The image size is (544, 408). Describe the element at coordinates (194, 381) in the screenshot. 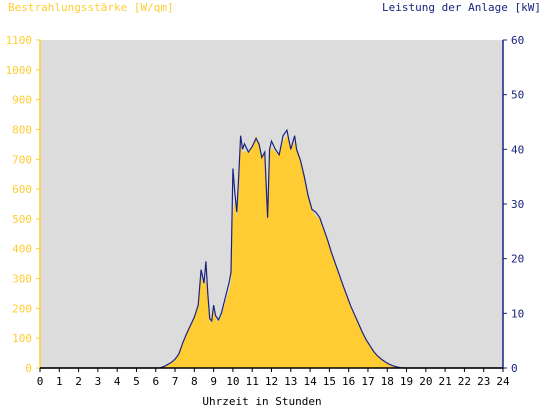

I see `x-tick-label: 8` at that location.